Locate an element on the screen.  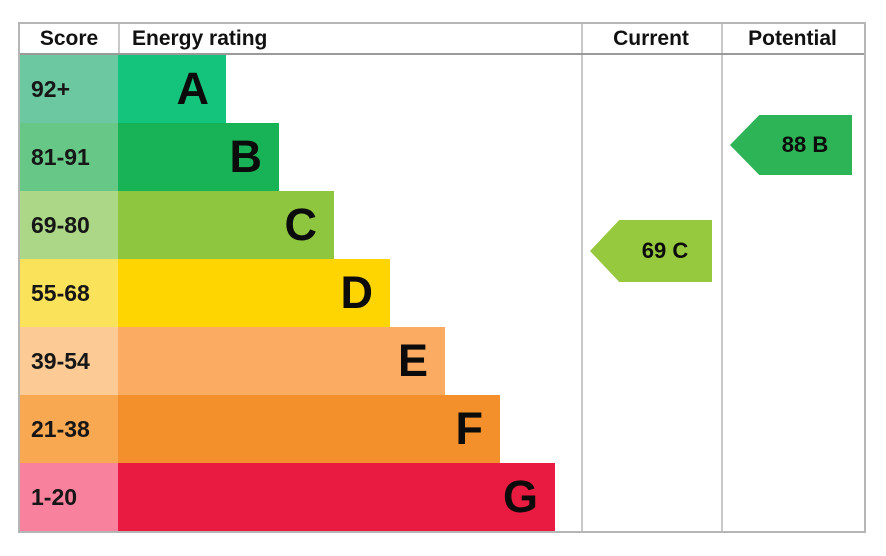
column-divider-potential is located at coordinates (722, 277).